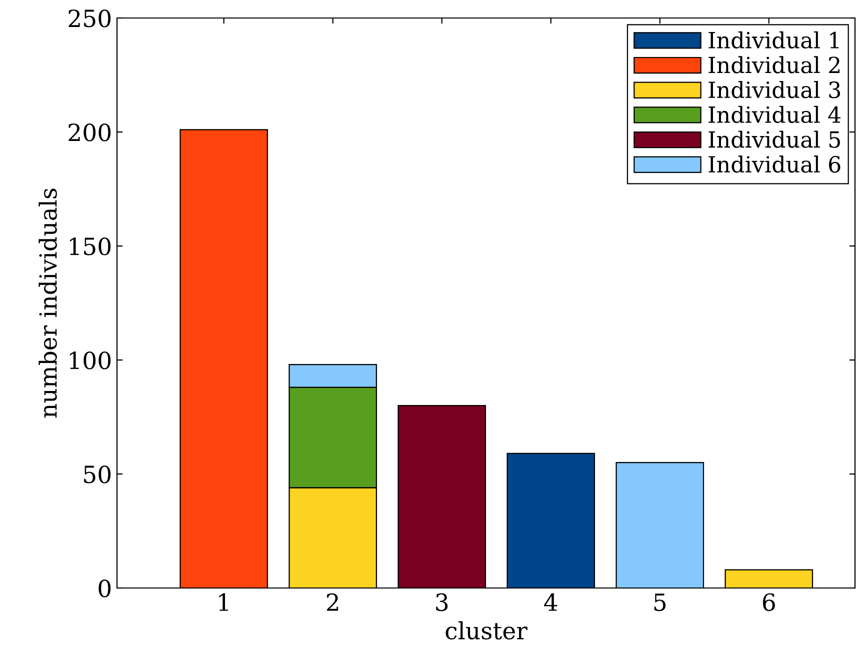  I want to click on y-tick-label: 100, so click(90, 360).